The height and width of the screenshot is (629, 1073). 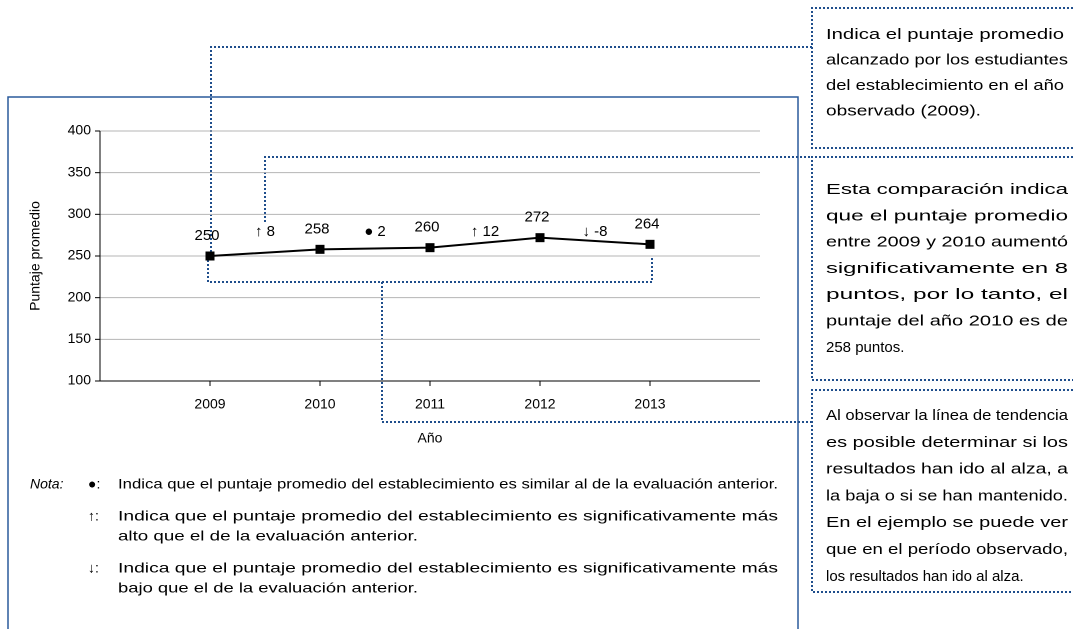 I want to click on x-tick-label: 2010, so click(x=319, y=404).